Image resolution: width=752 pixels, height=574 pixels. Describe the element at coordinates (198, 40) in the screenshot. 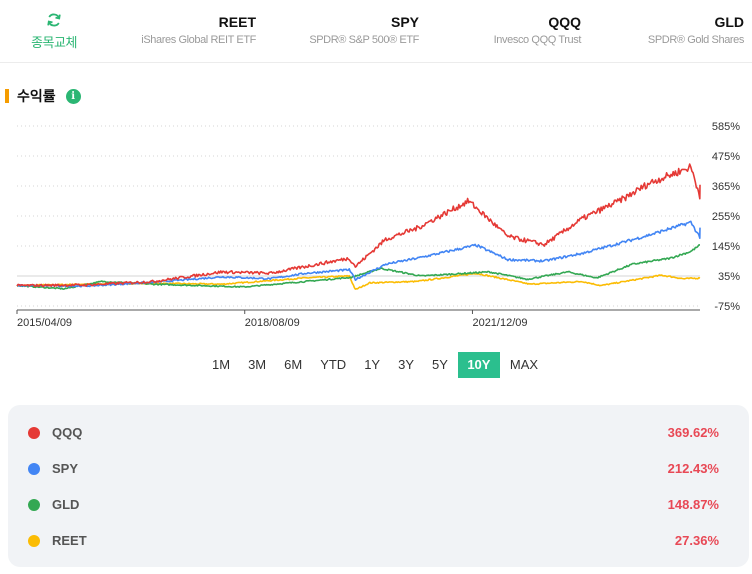

I see `ticker-name: iShares Global REIT ETF` at that location.